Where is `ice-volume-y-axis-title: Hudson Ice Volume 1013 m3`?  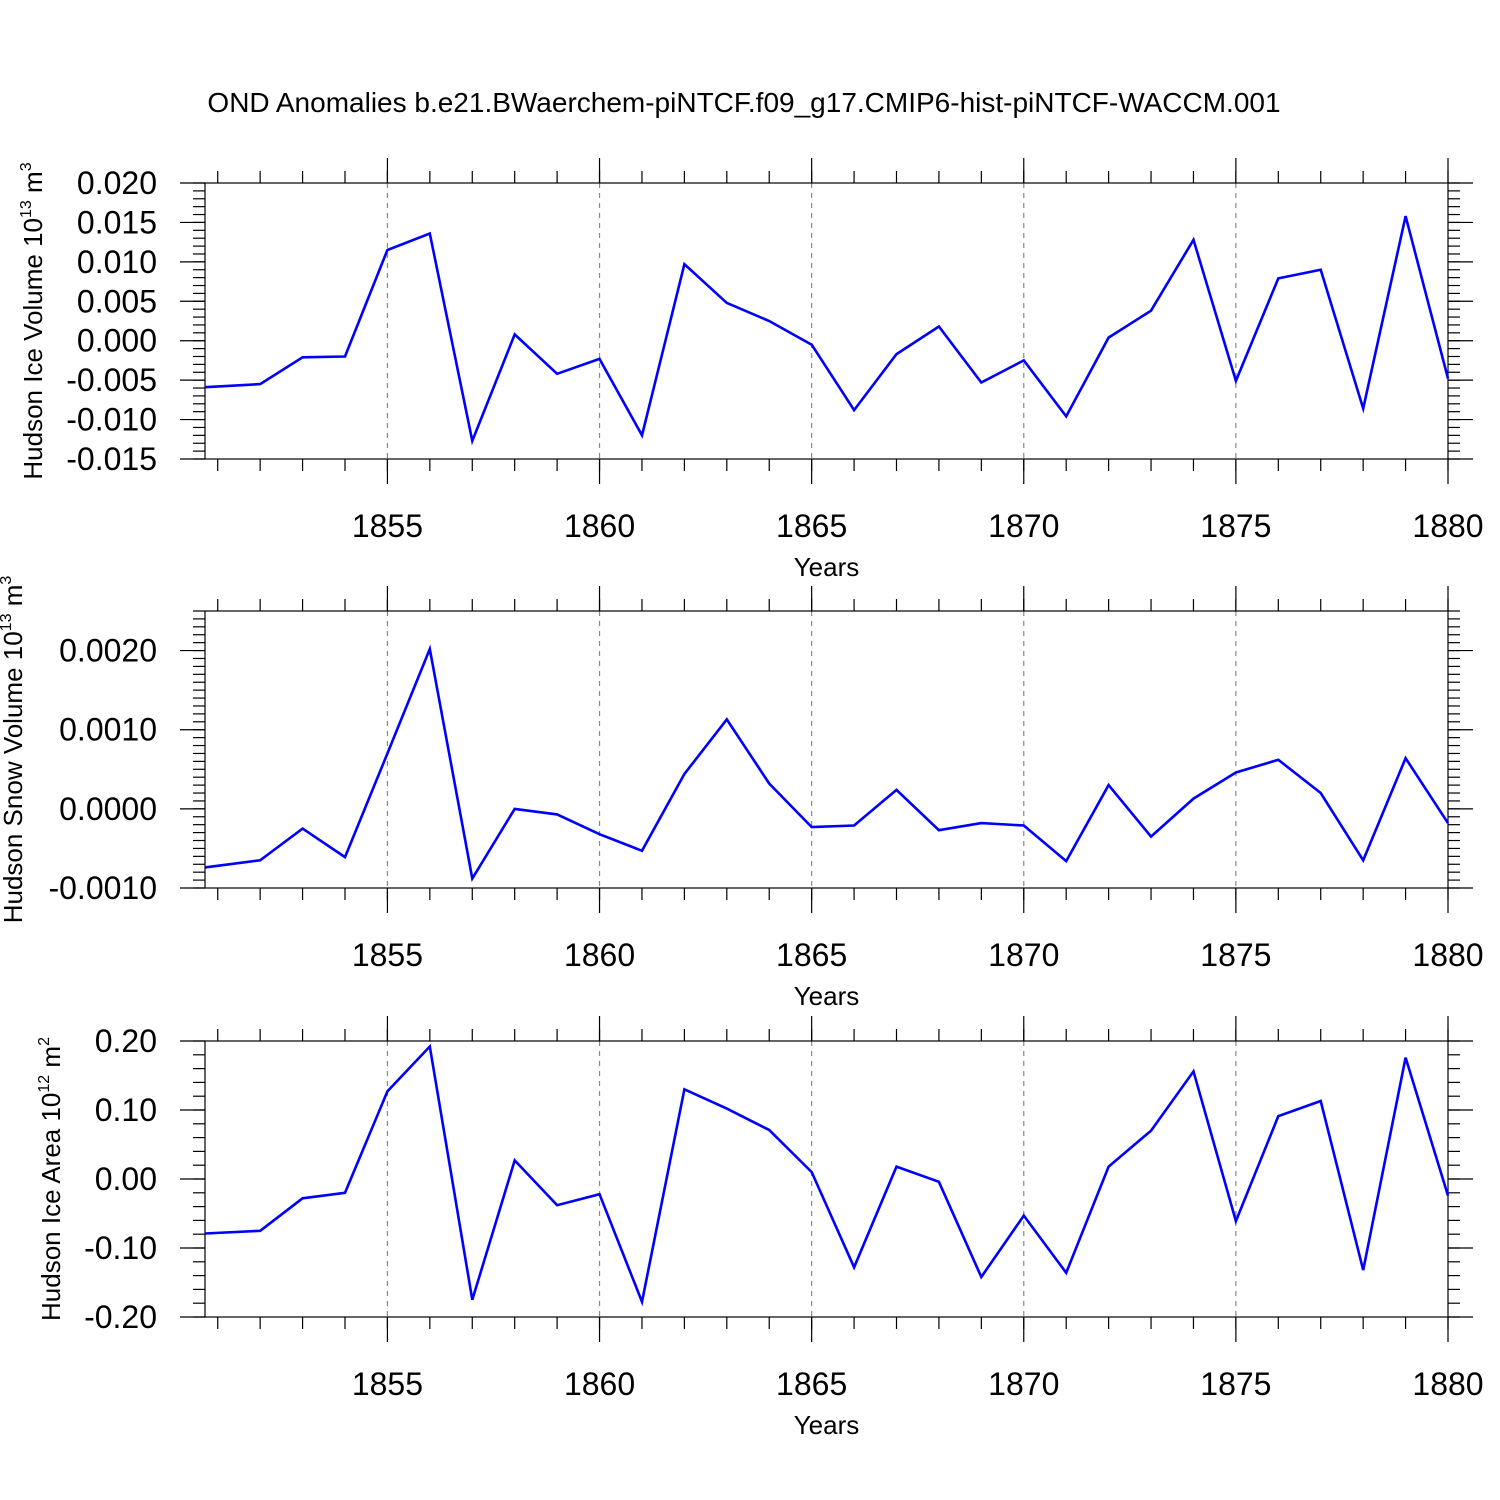
ice-volume-y-axis-title: Hudson Ice Volume 1013 m3 is located at coordinates (33, 320).